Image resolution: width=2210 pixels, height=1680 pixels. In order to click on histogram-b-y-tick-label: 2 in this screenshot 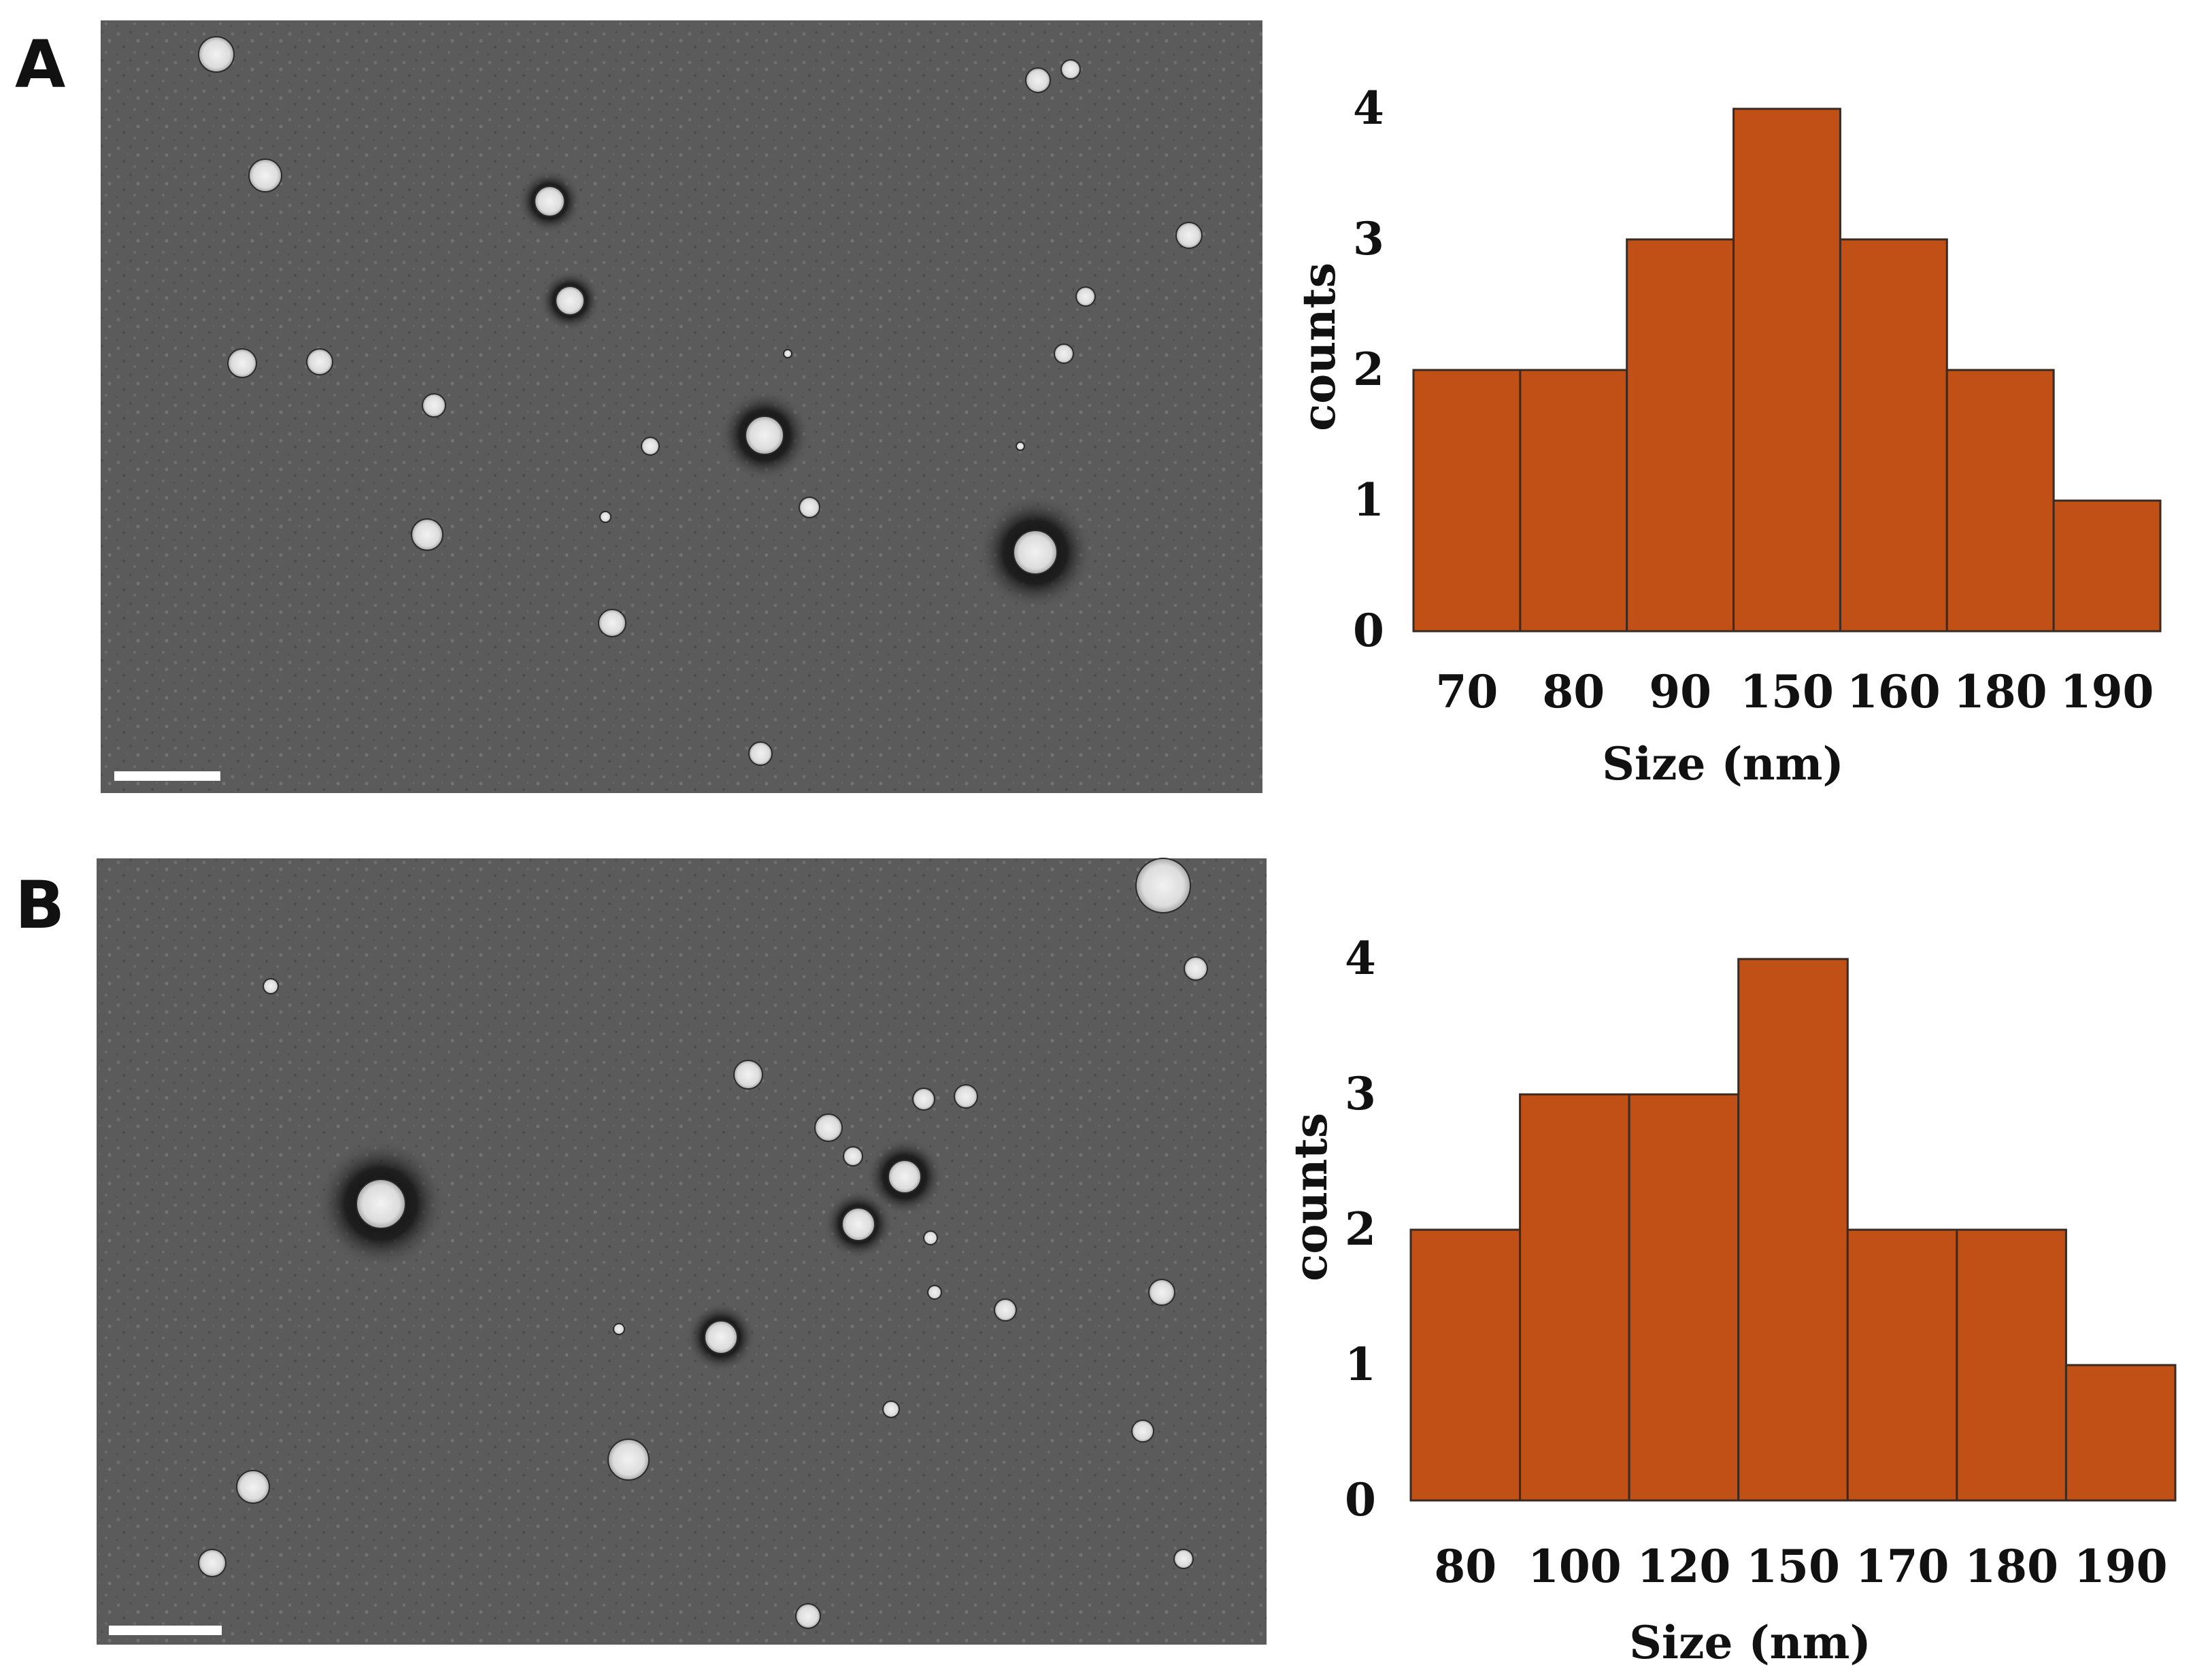, I will do `click(1360, 1229)`.